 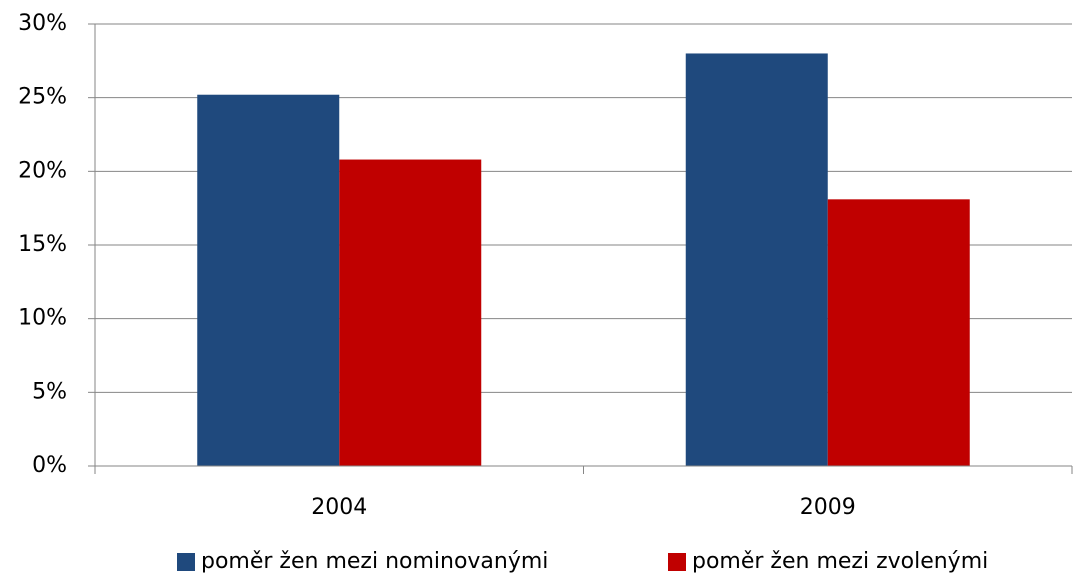 I want to click on y-tick-label: 10%, so click(x=42, y=318).